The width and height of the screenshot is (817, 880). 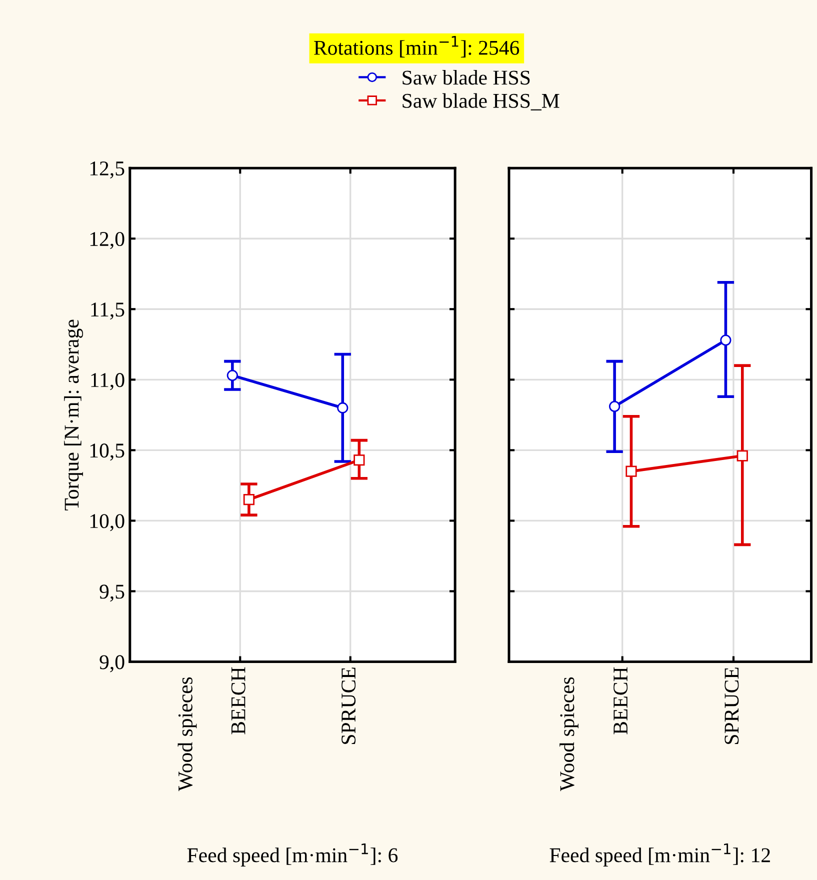 What do you see at coordinates (417, 47) in the screenshot?
I see `chart-title: Rotations [min$^{−1}$]: 2546` at bounding box center [417, 47].